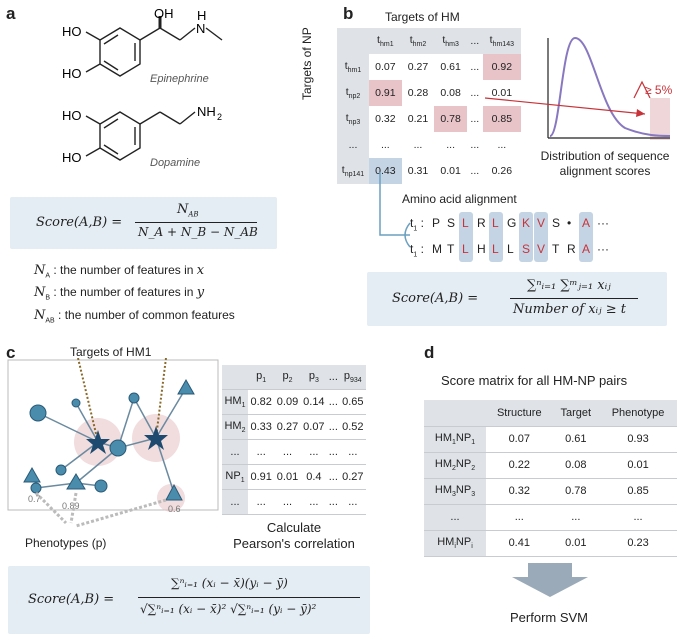  What do you see at coordinates (569, 285) in the screenshot?
I see `target-formula-num: ∑ⁿᵢ₌₁ ∑ᵐⱼ₌₁ xᵢⱼ` at bounding box center [569, 285].